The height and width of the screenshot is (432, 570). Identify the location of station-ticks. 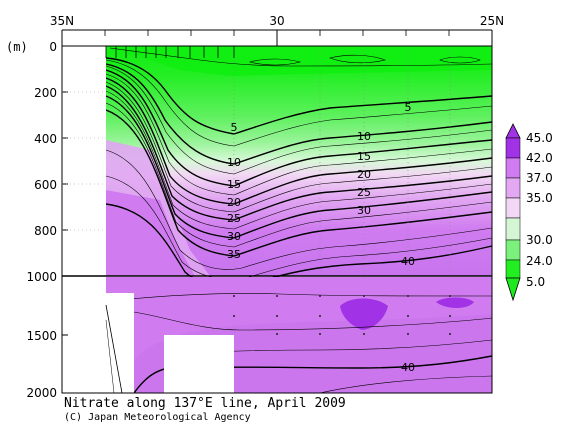
(170, 52).